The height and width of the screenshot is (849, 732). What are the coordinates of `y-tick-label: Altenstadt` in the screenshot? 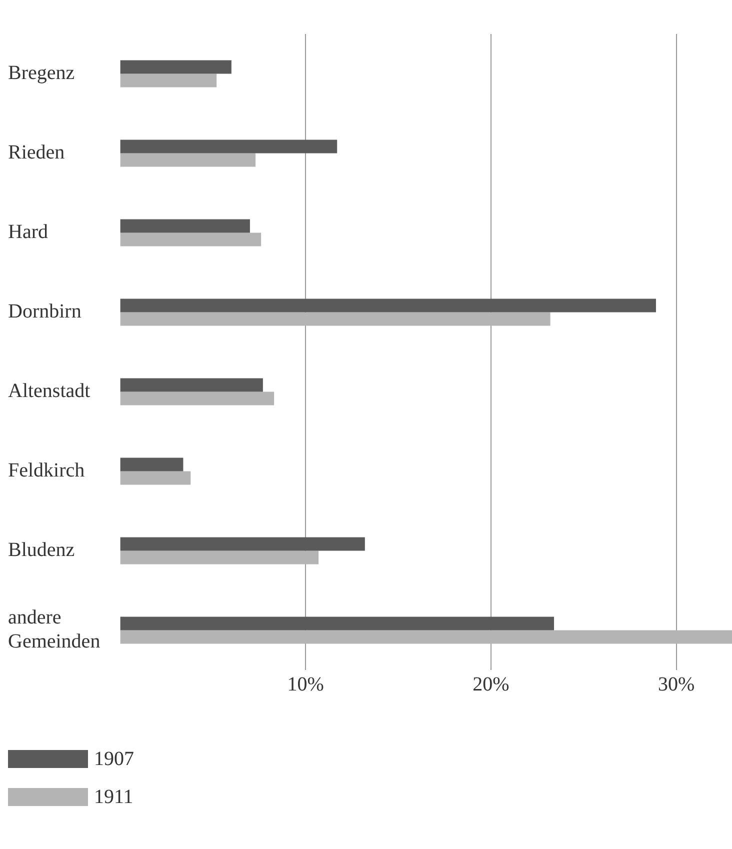 It's located at (49, 391).